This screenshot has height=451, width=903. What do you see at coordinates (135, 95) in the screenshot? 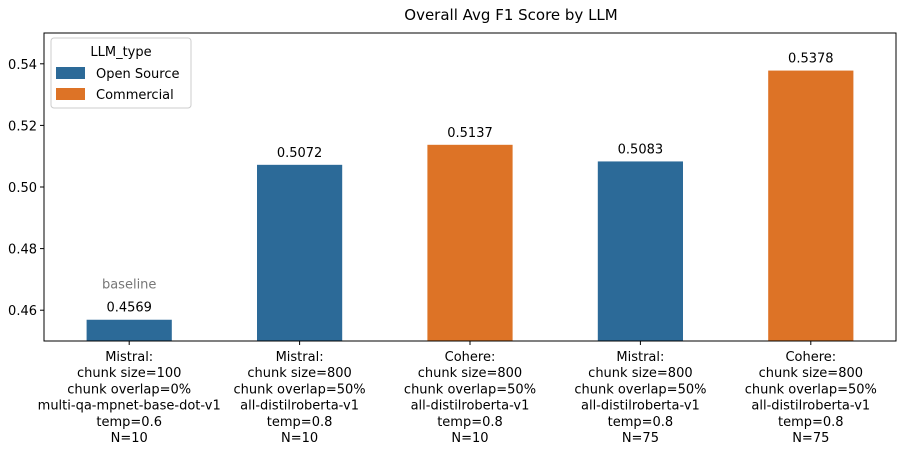
I see `legend-label: Commercial` at bounding box center [135, 95].